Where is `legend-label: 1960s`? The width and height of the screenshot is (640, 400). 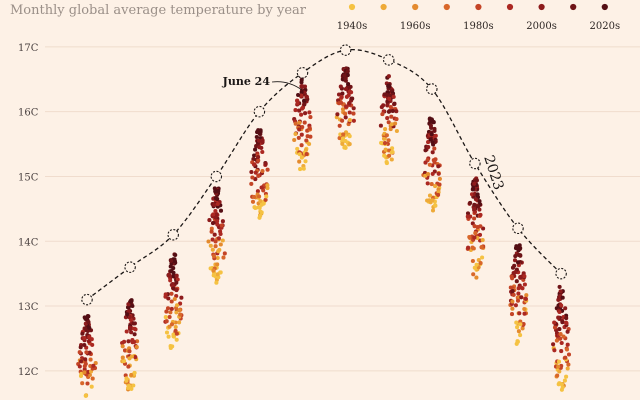 legend-label: 1960s is located at coordinates (415, 26).